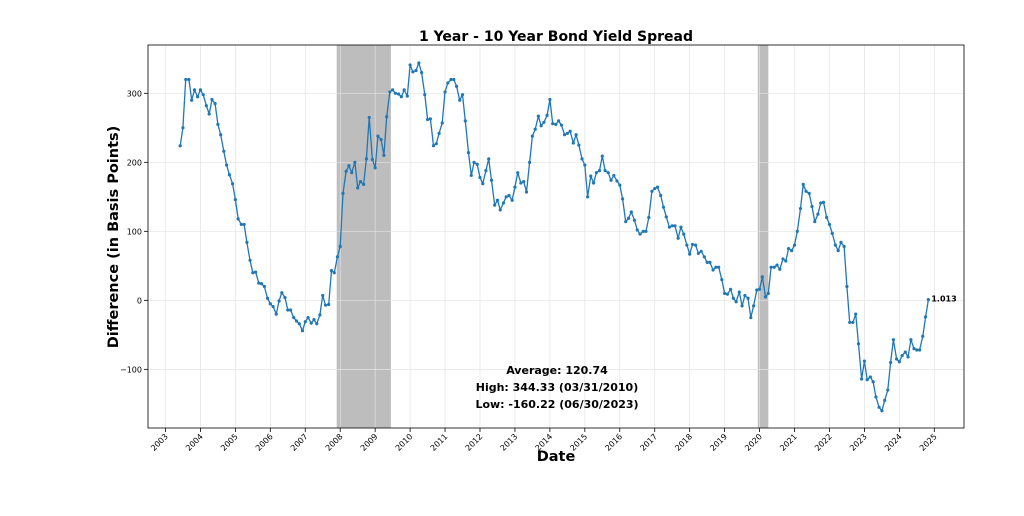 Image resolution: width=1024 pixels, height=516 pixels. I want to click on y-tick-label: 0, so click(139, 300).